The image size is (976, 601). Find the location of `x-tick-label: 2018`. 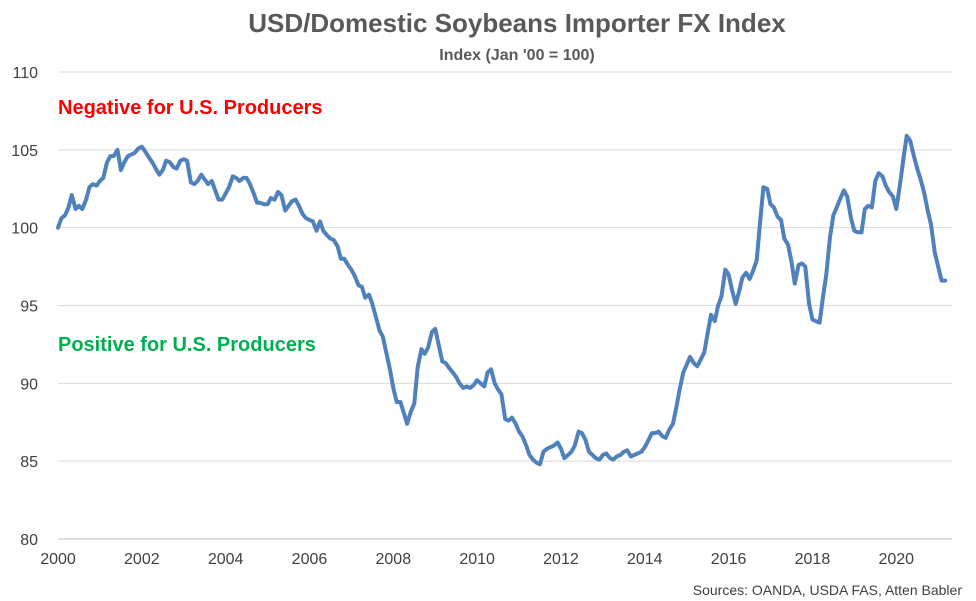

x-tick-label: 2018 is located at coordinates (813, 559).